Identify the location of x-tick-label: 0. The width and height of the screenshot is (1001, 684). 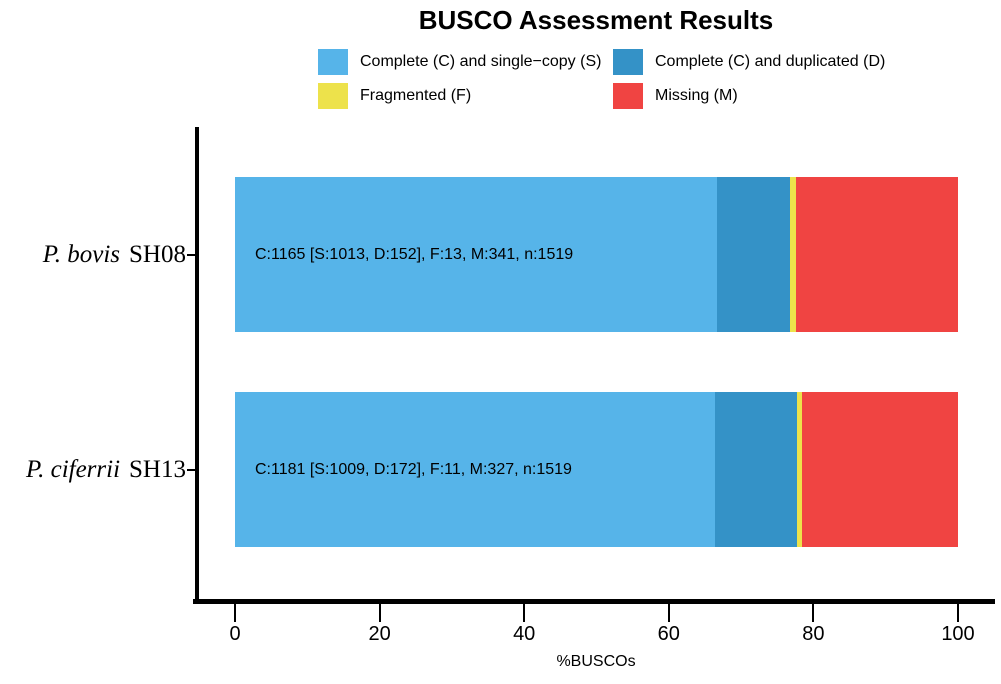
(235, 634).